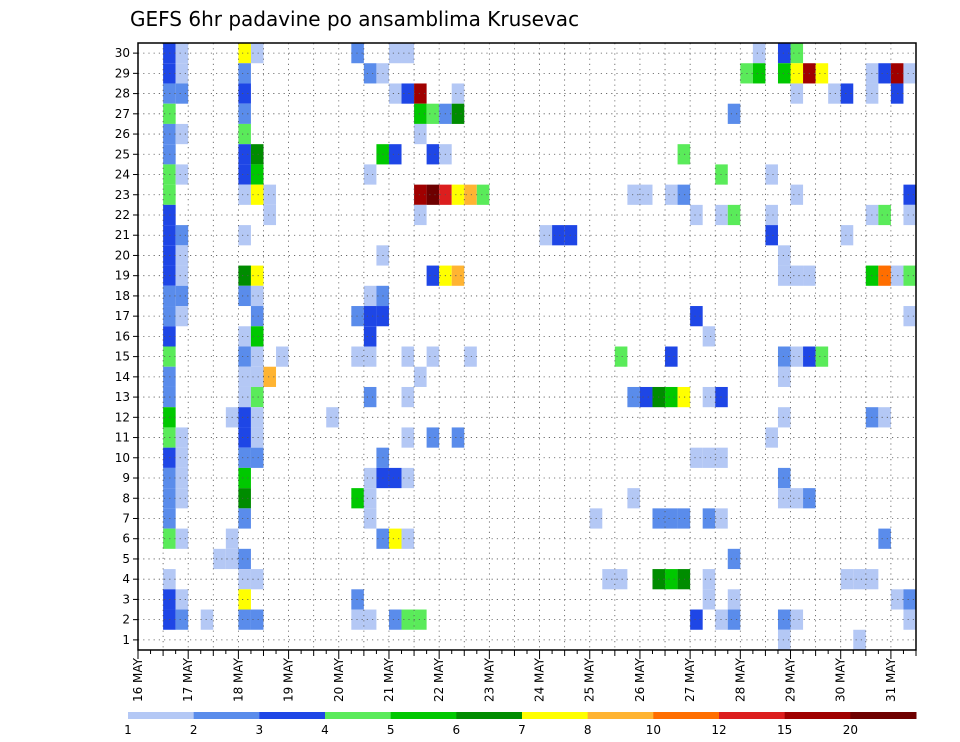 This screenshot has height=742, width=960. Describe the element at coordinates (653, 730) in the screenshot. I see `colorbar-label: 10` at that location.